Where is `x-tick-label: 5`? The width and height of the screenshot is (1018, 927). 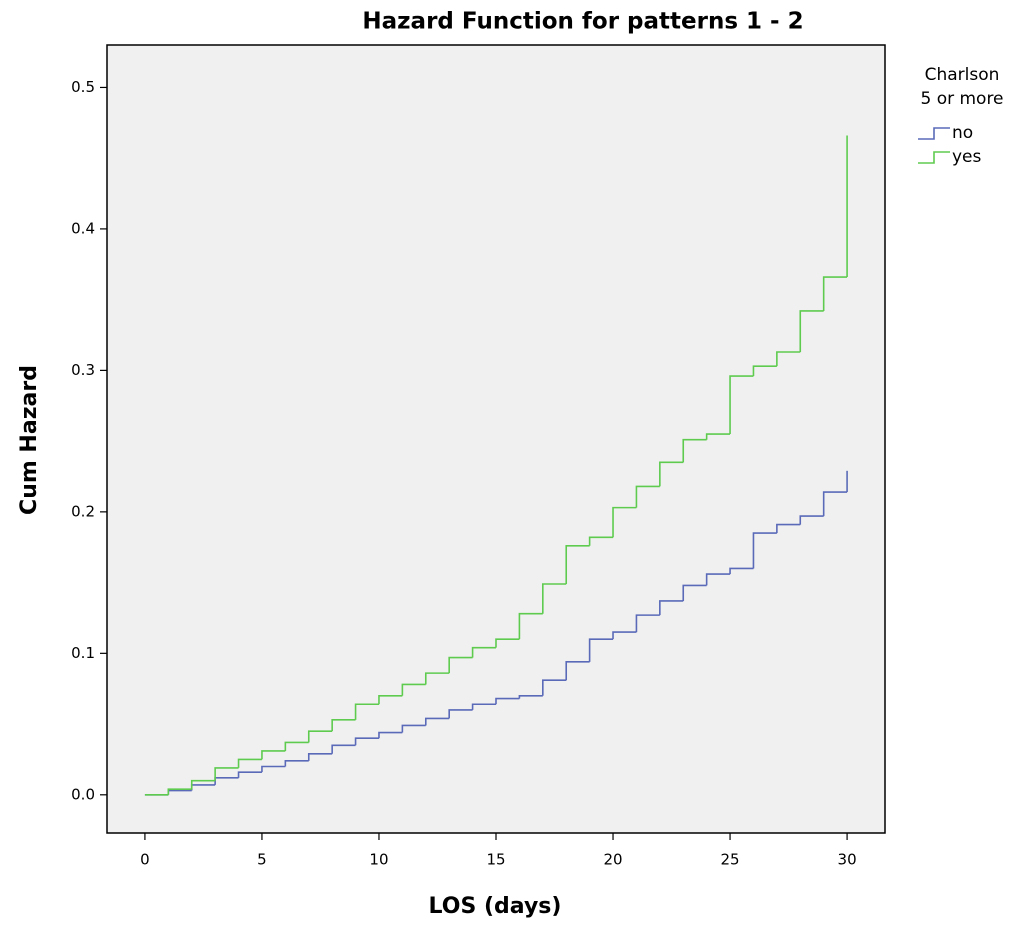 x-tick-label: 5 is located at coordinates (262, 860).